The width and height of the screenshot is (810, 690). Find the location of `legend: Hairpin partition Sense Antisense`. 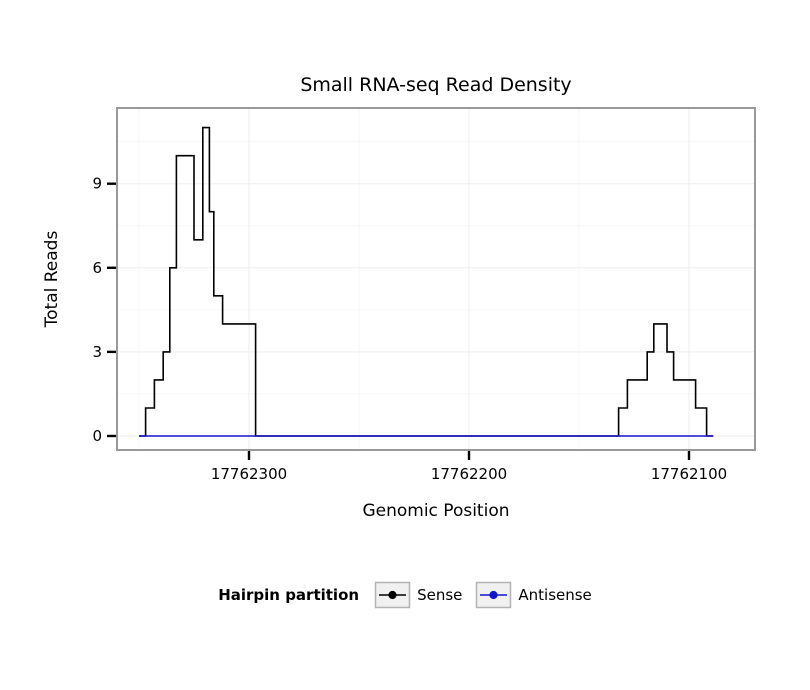

legend: Hairpin partition Sense Antisense is located at coordinates (405, 595).